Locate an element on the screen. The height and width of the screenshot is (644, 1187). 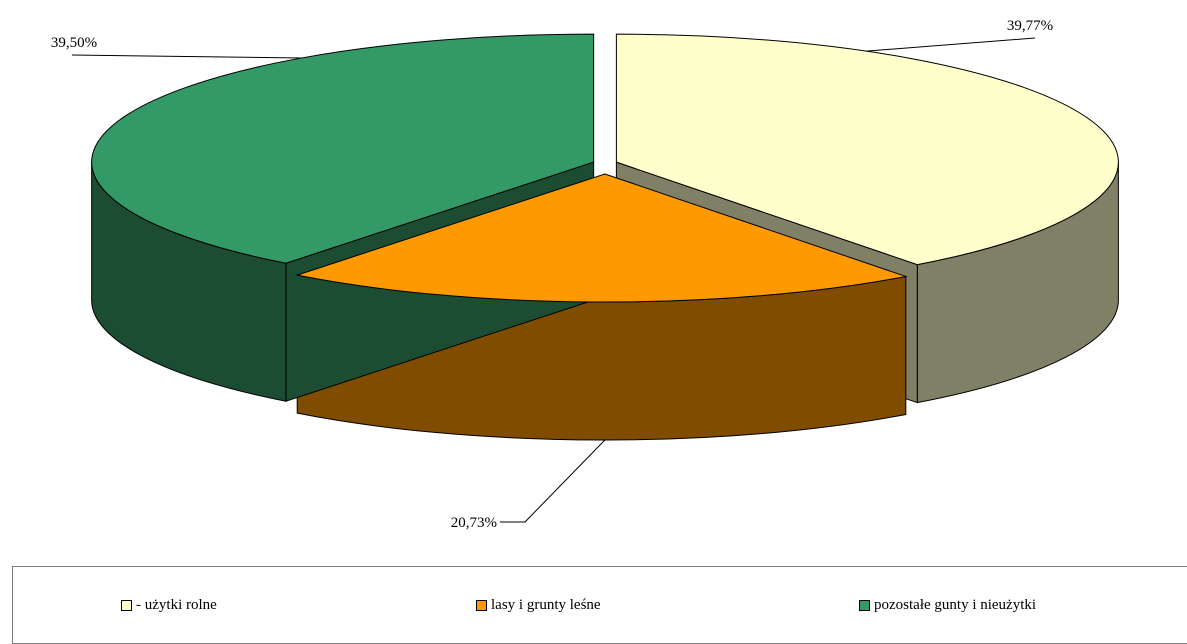
legend-item-uzytki-rolne: - użytki rolne is located at coordinates (169, 605).